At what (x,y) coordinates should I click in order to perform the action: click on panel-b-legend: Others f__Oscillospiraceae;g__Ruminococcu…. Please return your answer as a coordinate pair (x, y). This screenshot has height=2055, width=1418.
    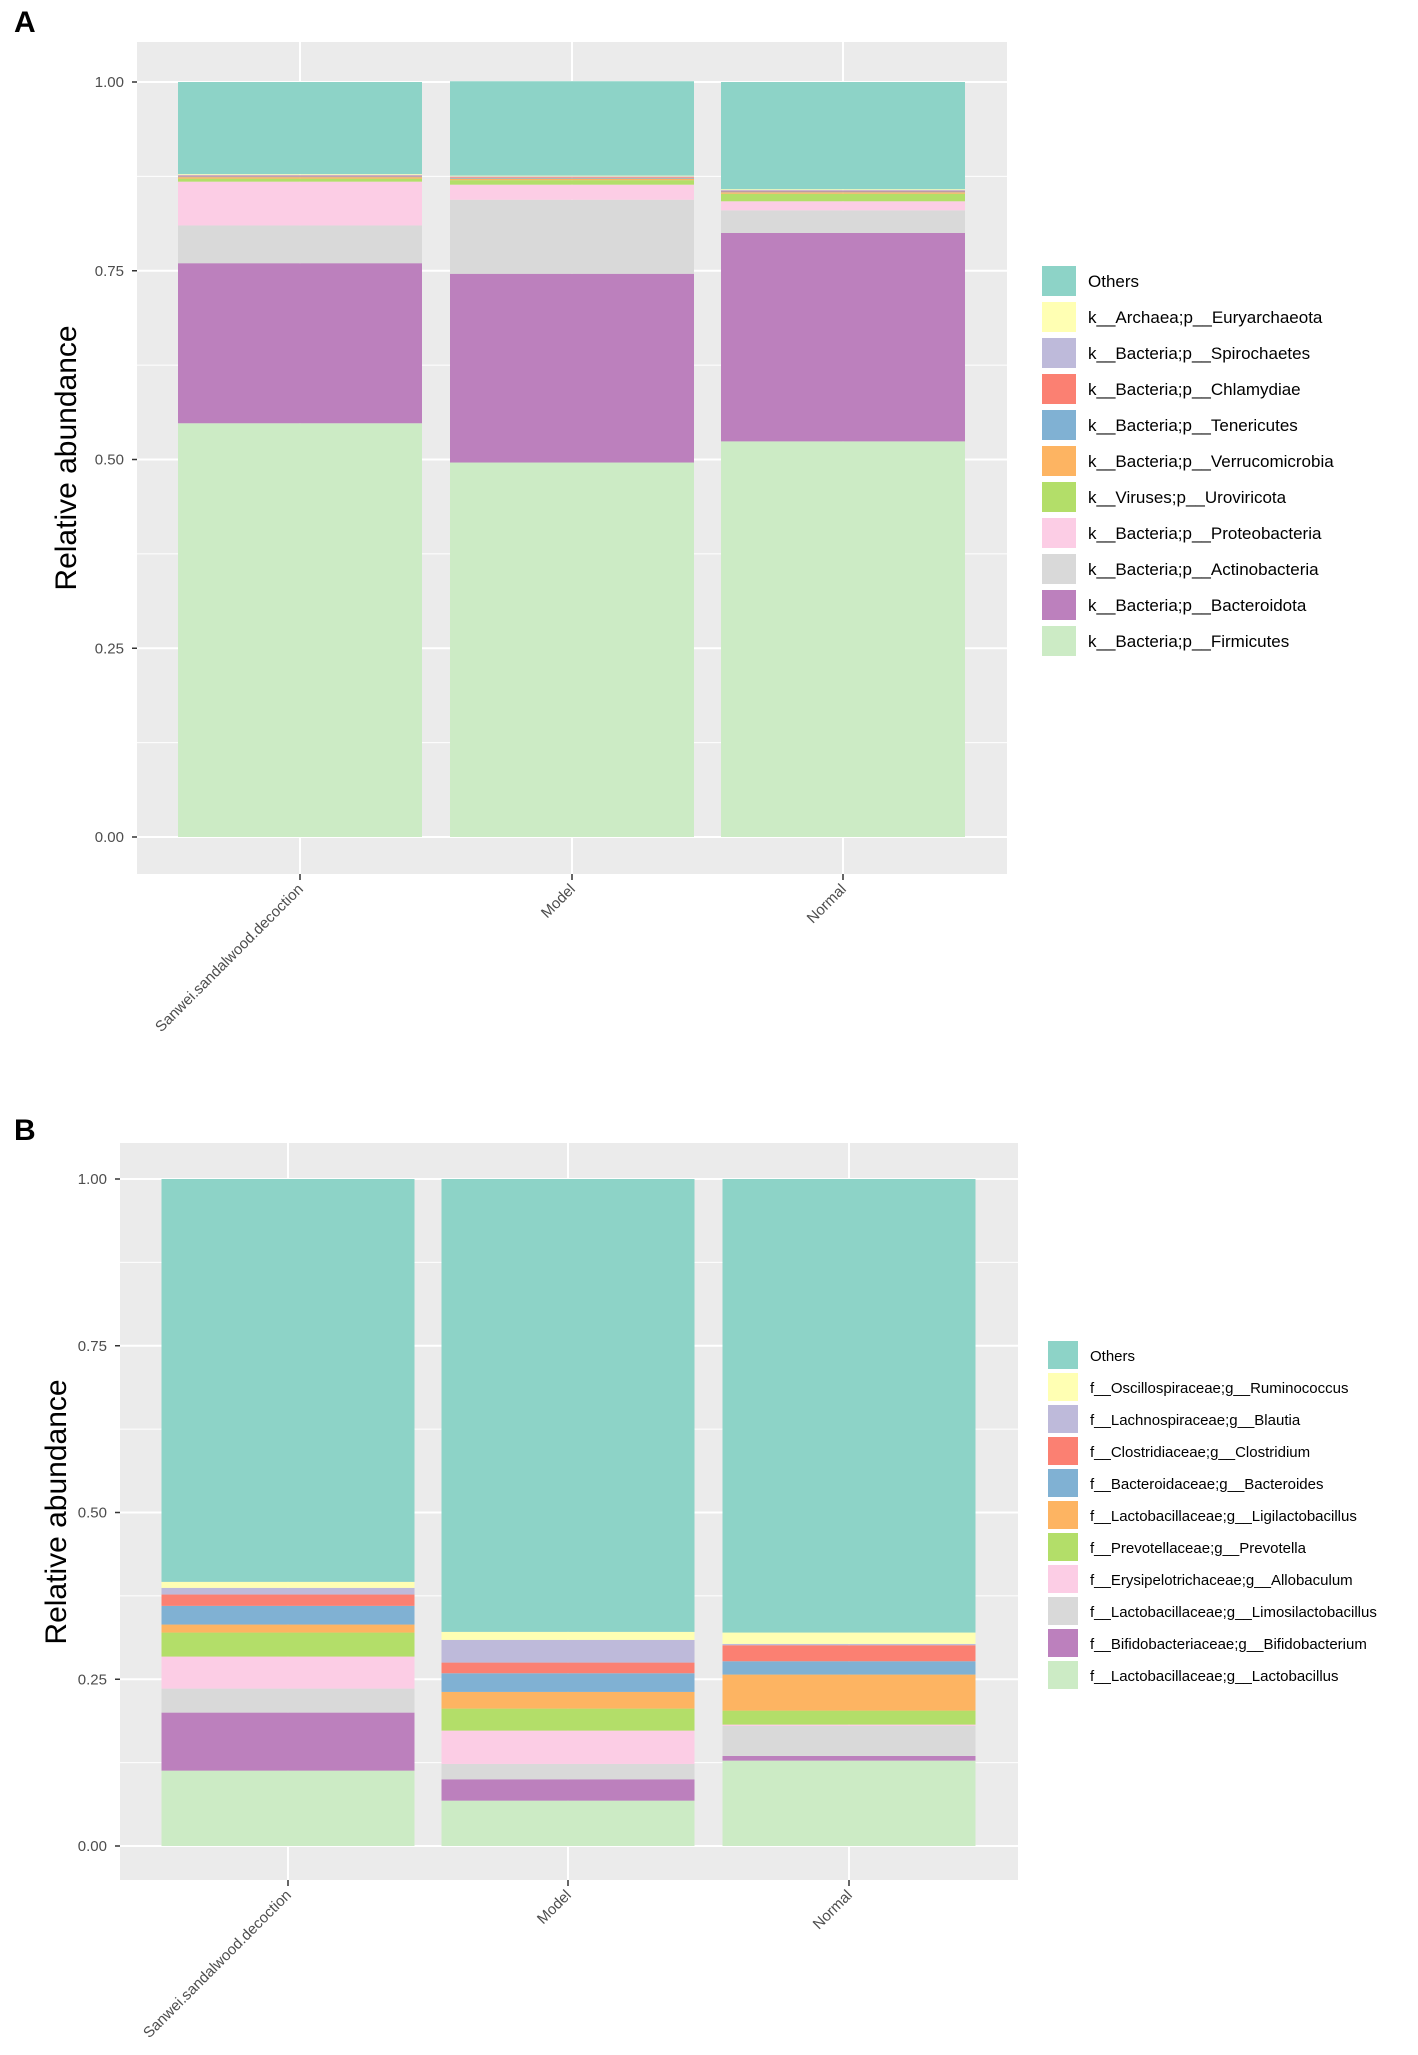
    Looking at the image, I should click on (1212, 1515).